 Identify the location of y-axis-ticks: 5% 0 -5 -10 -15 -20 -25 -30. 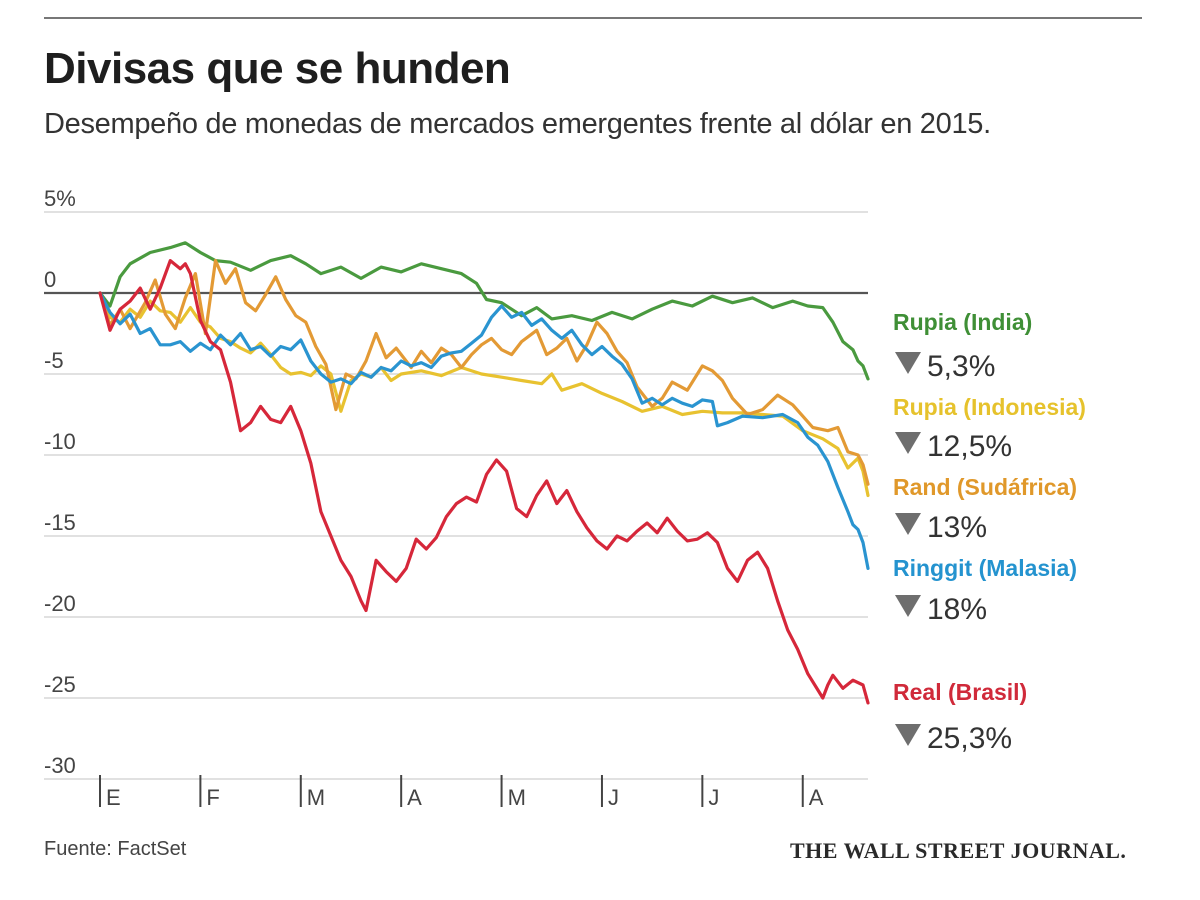
(60, 482).